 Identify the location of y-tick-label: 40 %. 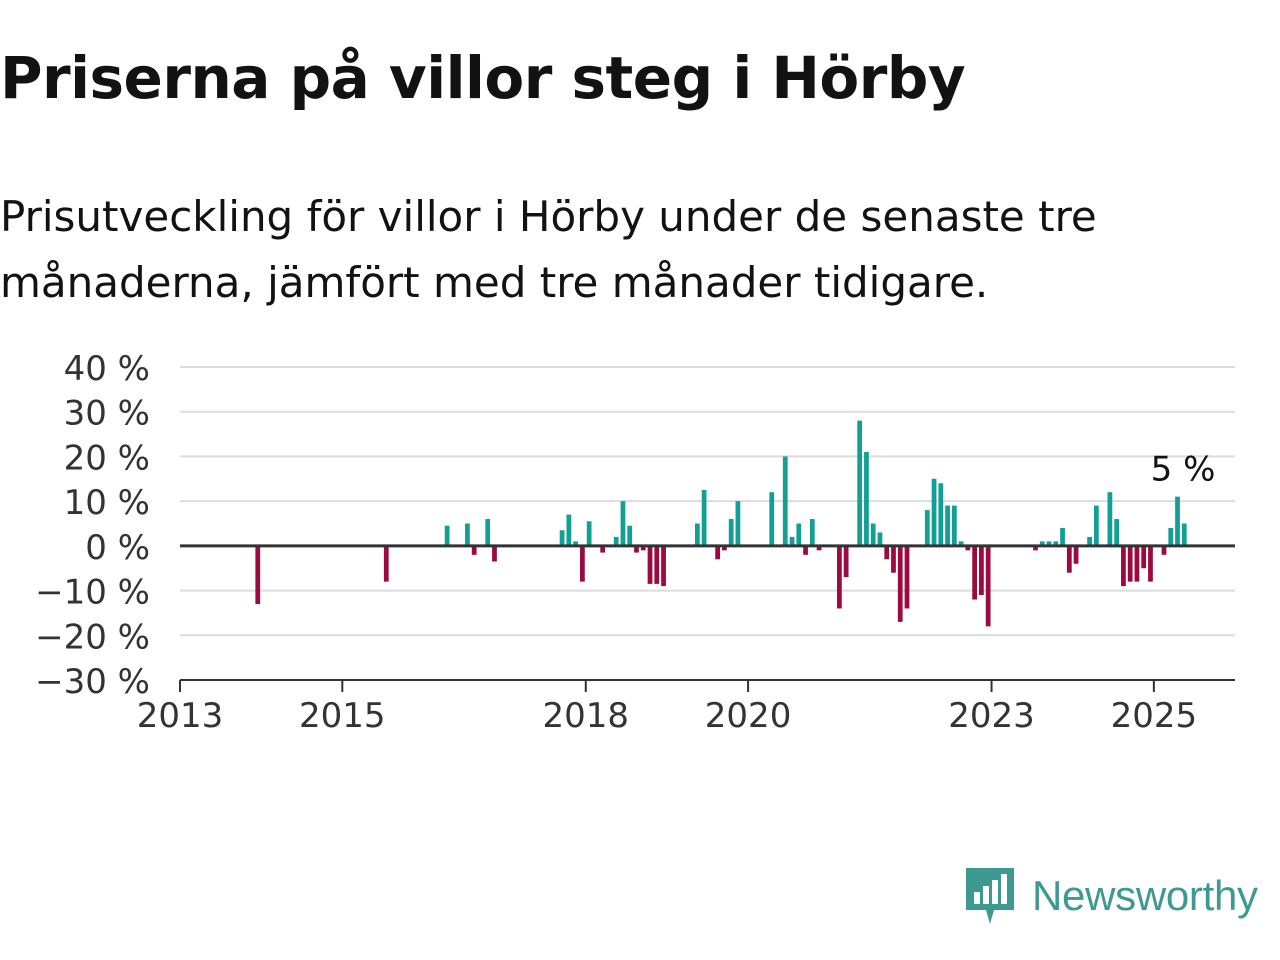
(107, 369).